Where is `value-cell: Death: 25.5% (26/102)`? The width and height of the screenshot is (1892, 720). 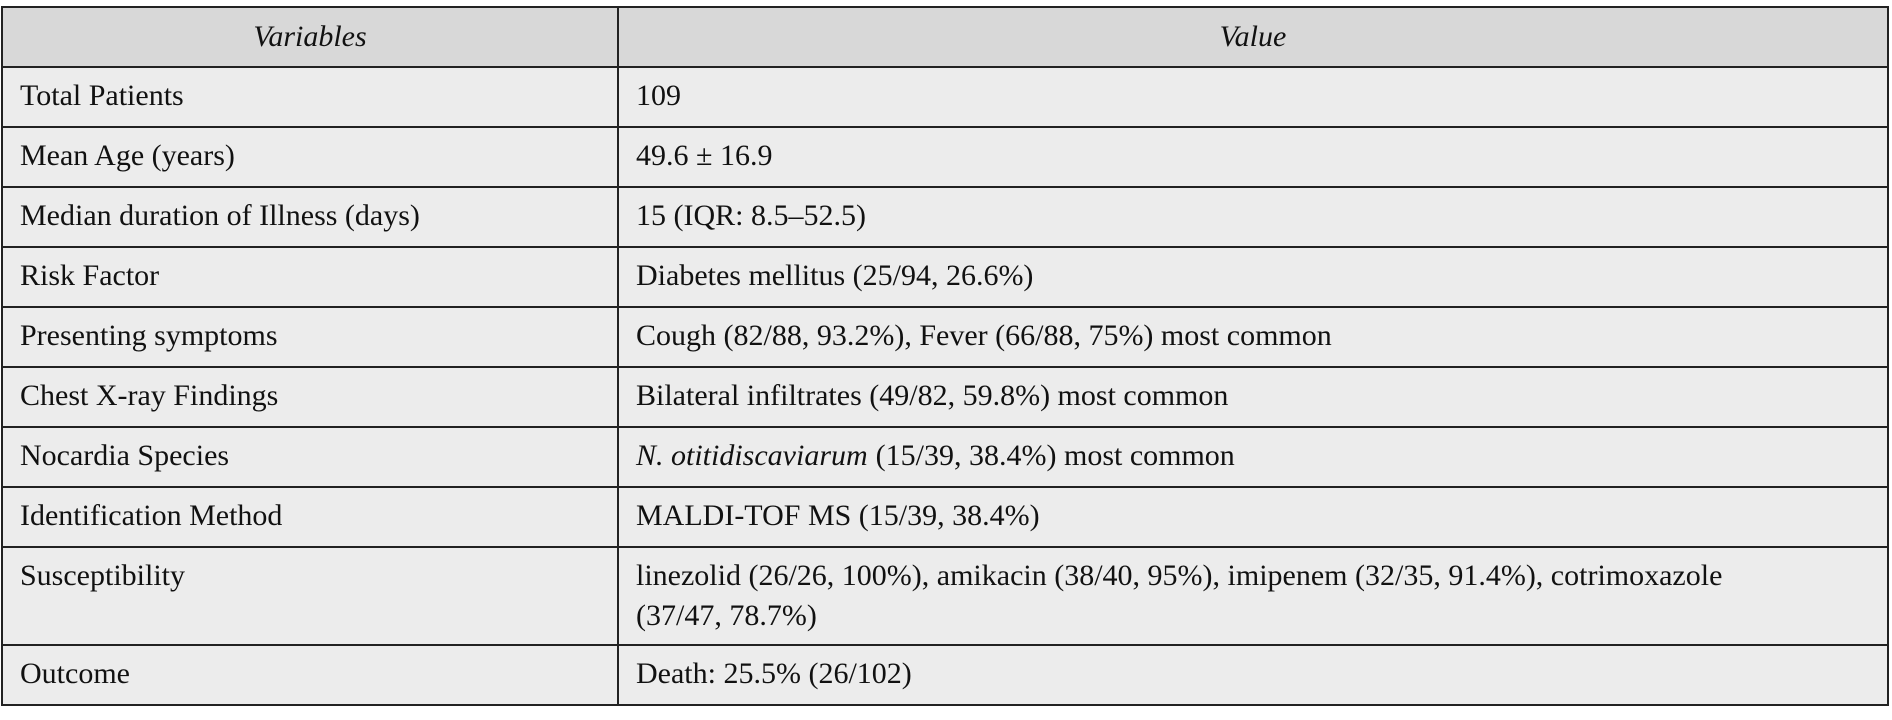
value-cell: Death: 25.5% (26/102) is located at coordinates (1253, 675).